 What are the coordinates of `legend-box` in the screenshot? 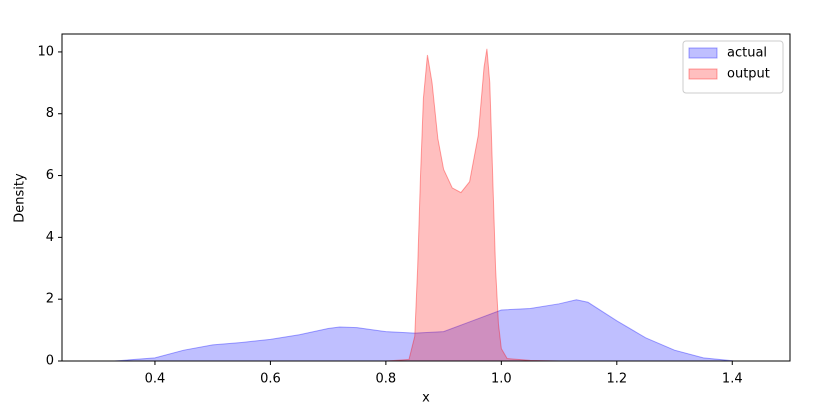 It's located at (733, 67).